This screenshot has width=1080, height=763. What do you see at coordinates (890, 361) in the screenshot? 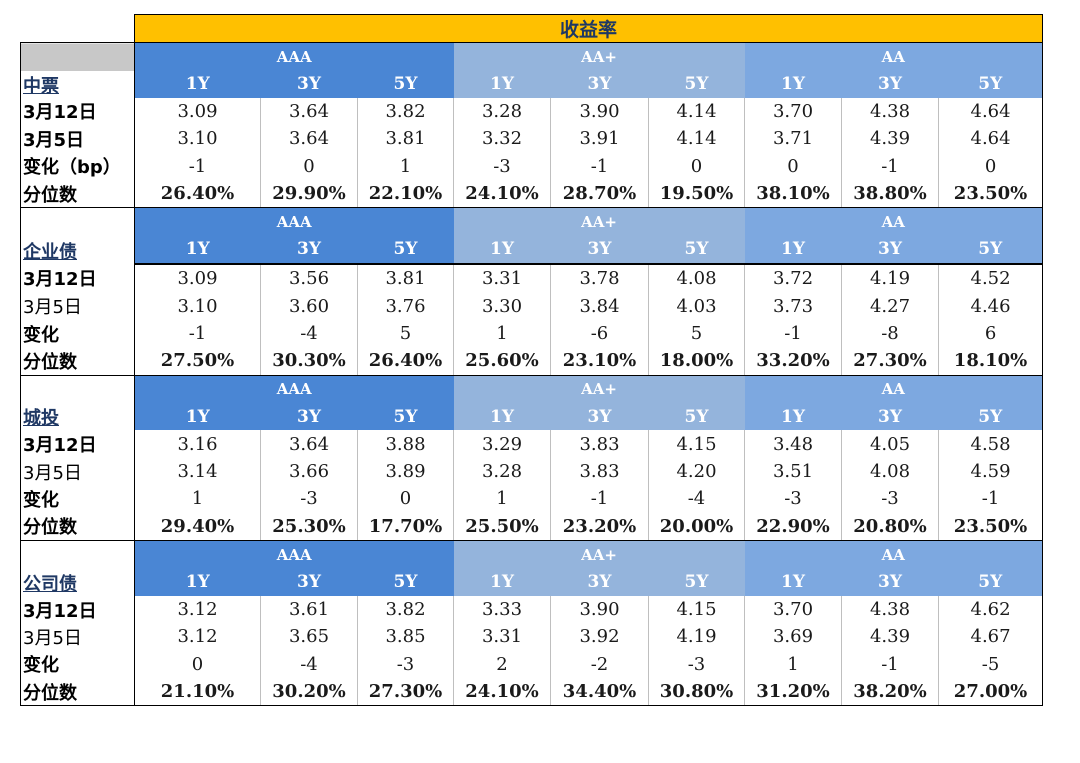
I see `table-cell: 27.30%` at bounding box center [890, 361].